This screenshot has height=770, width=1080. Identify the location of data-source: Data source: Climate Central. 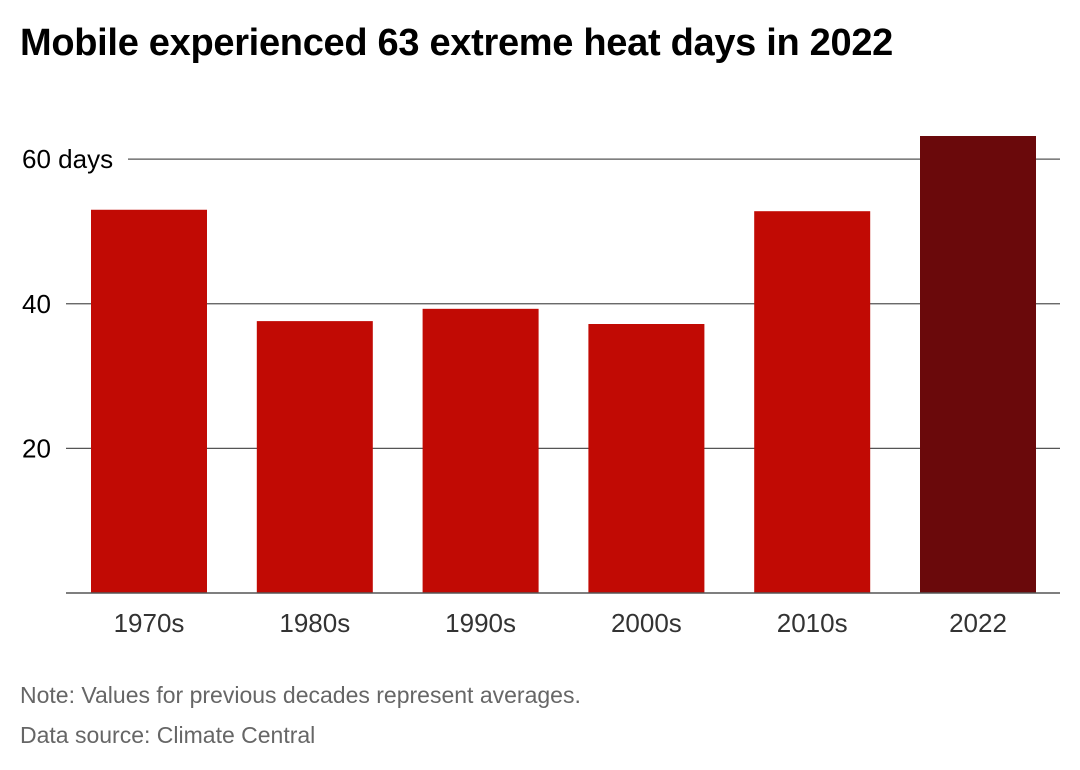
(168, 735).